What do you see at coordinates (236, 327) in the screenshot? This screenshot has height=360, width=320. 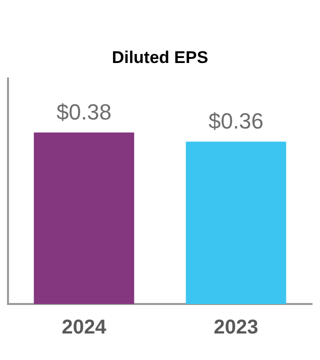 I see `x-tick-label: 2023` at bounding box center [236, 327].